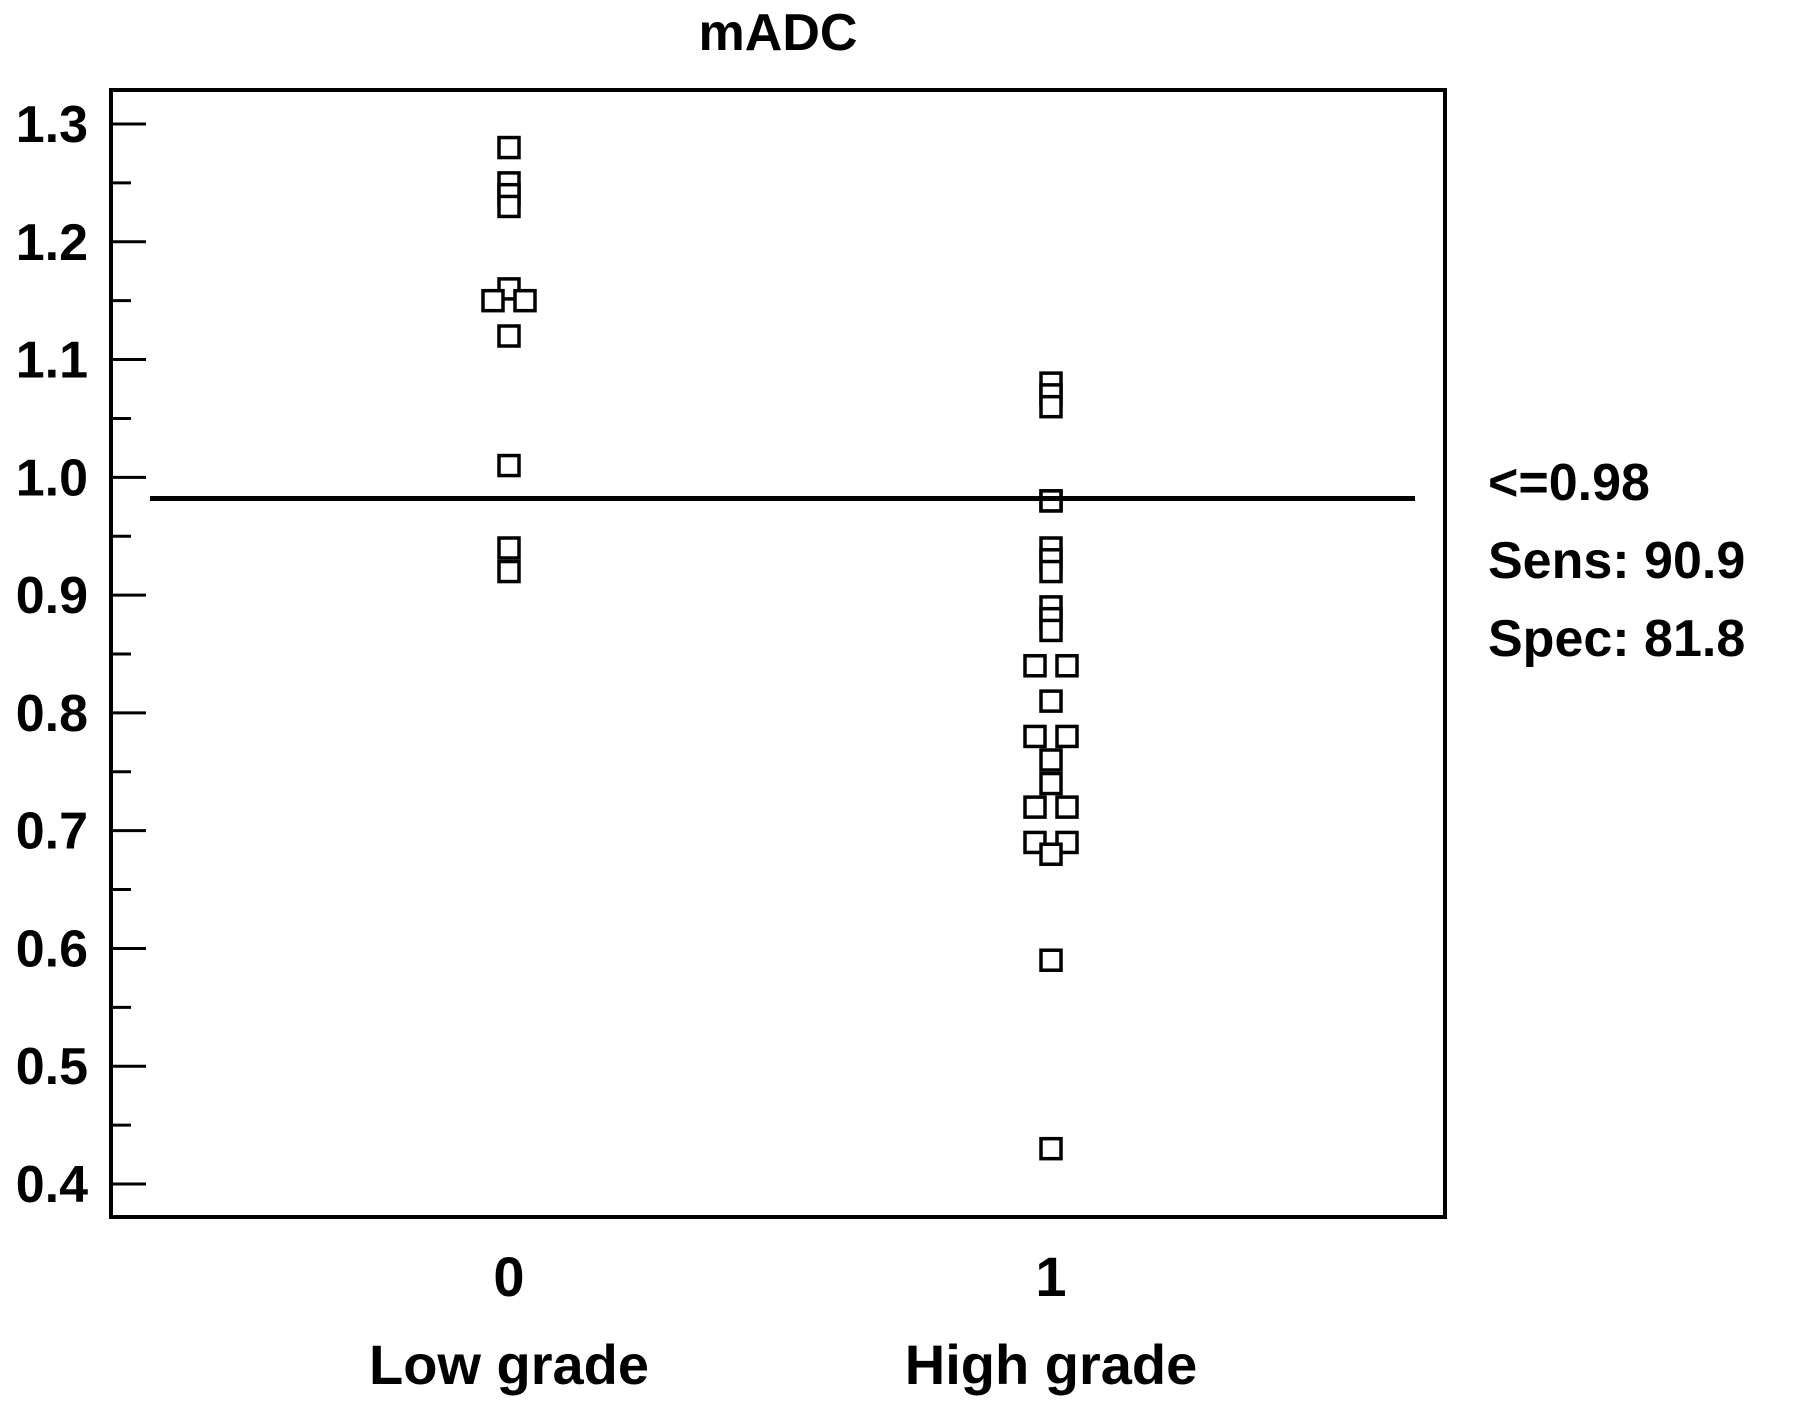 The image size is (1800, 1403). Describe the element at coordinates (509, 1364) in the screenshot. I see `x-category-label: Low grade` at that location.